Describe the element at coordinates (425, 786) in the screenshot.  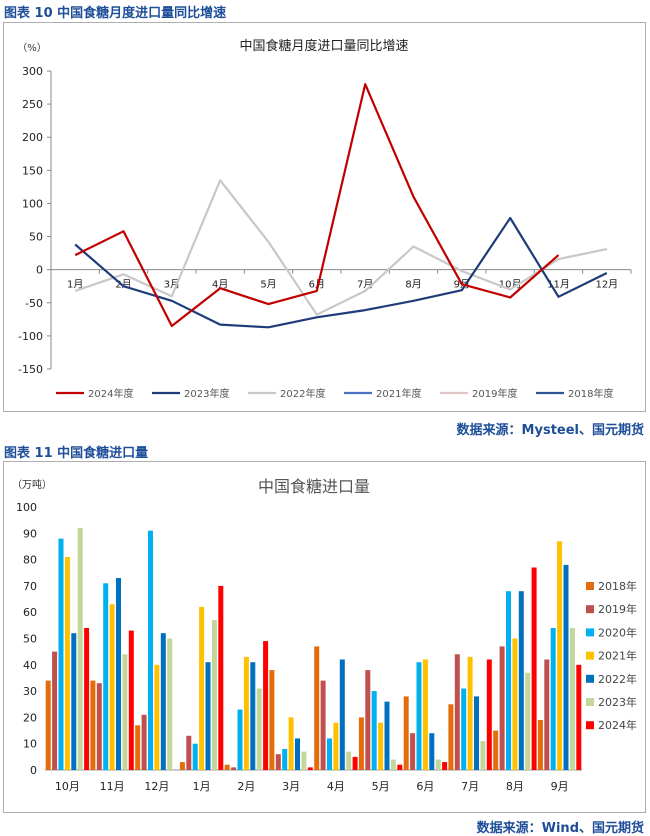
I see `x-tick-label: 6月` at that location.